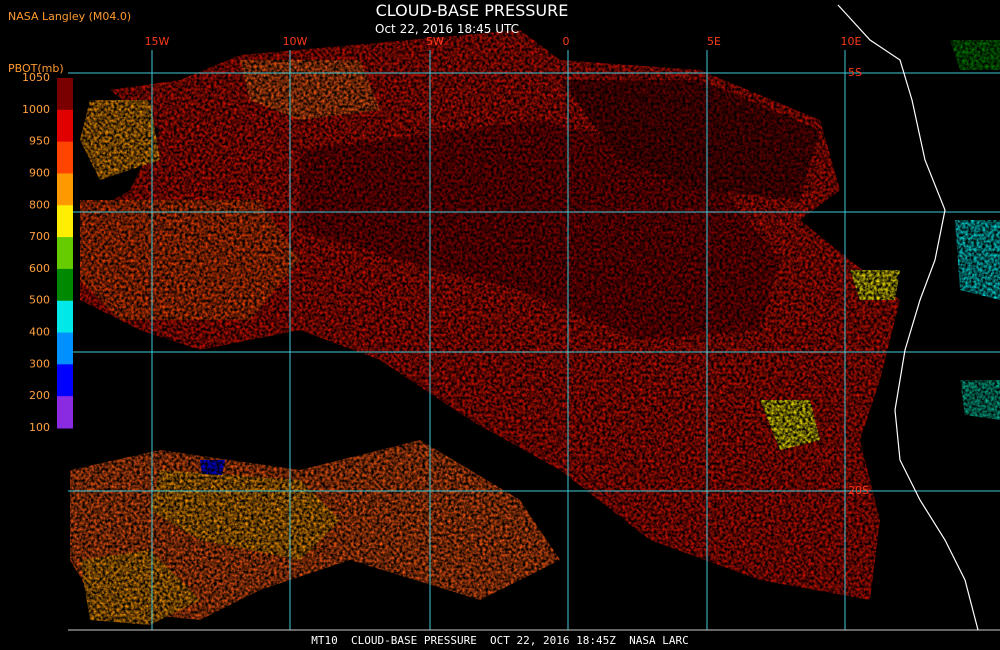  What do you see at coordinates (39, 236) in the screenshot?
I see `colorbar-tick-label: 700` at bounding box center [39, 236].